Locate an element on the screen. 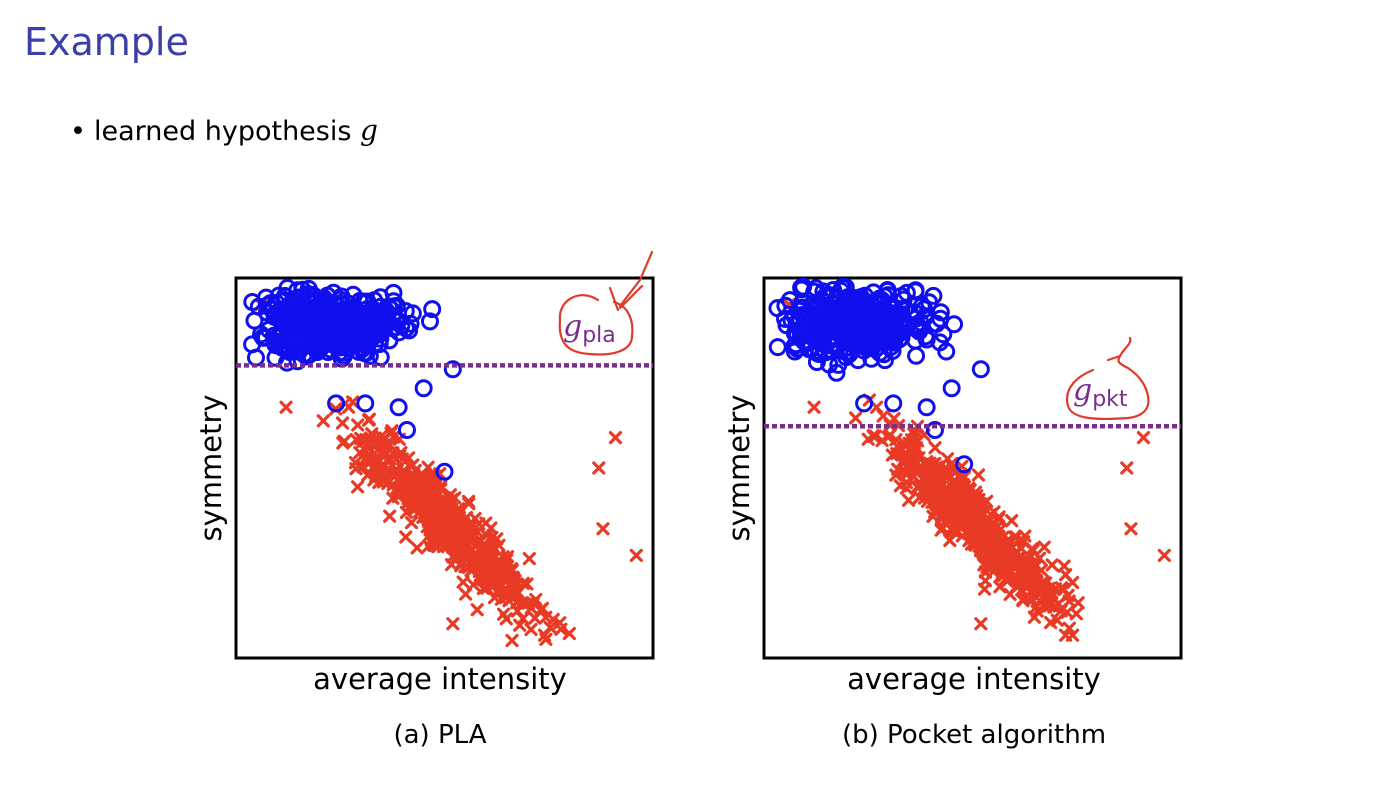 This screenshot has height=804, width=1382. y-axis-label-pla: symmetry is located at coordinates (211, 468).